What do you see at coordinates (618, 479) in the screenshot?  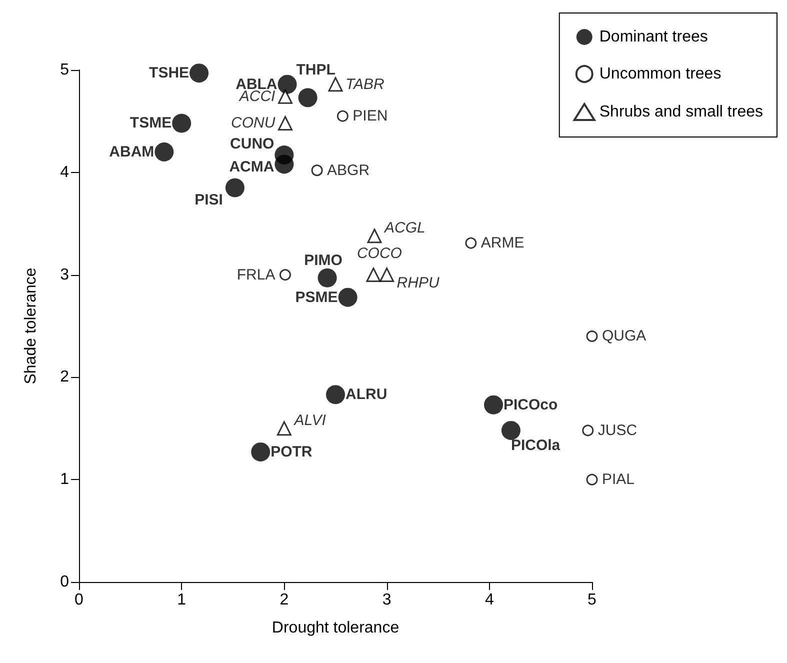 I see `annotation: PIAL` at bounding box center [618, 479].